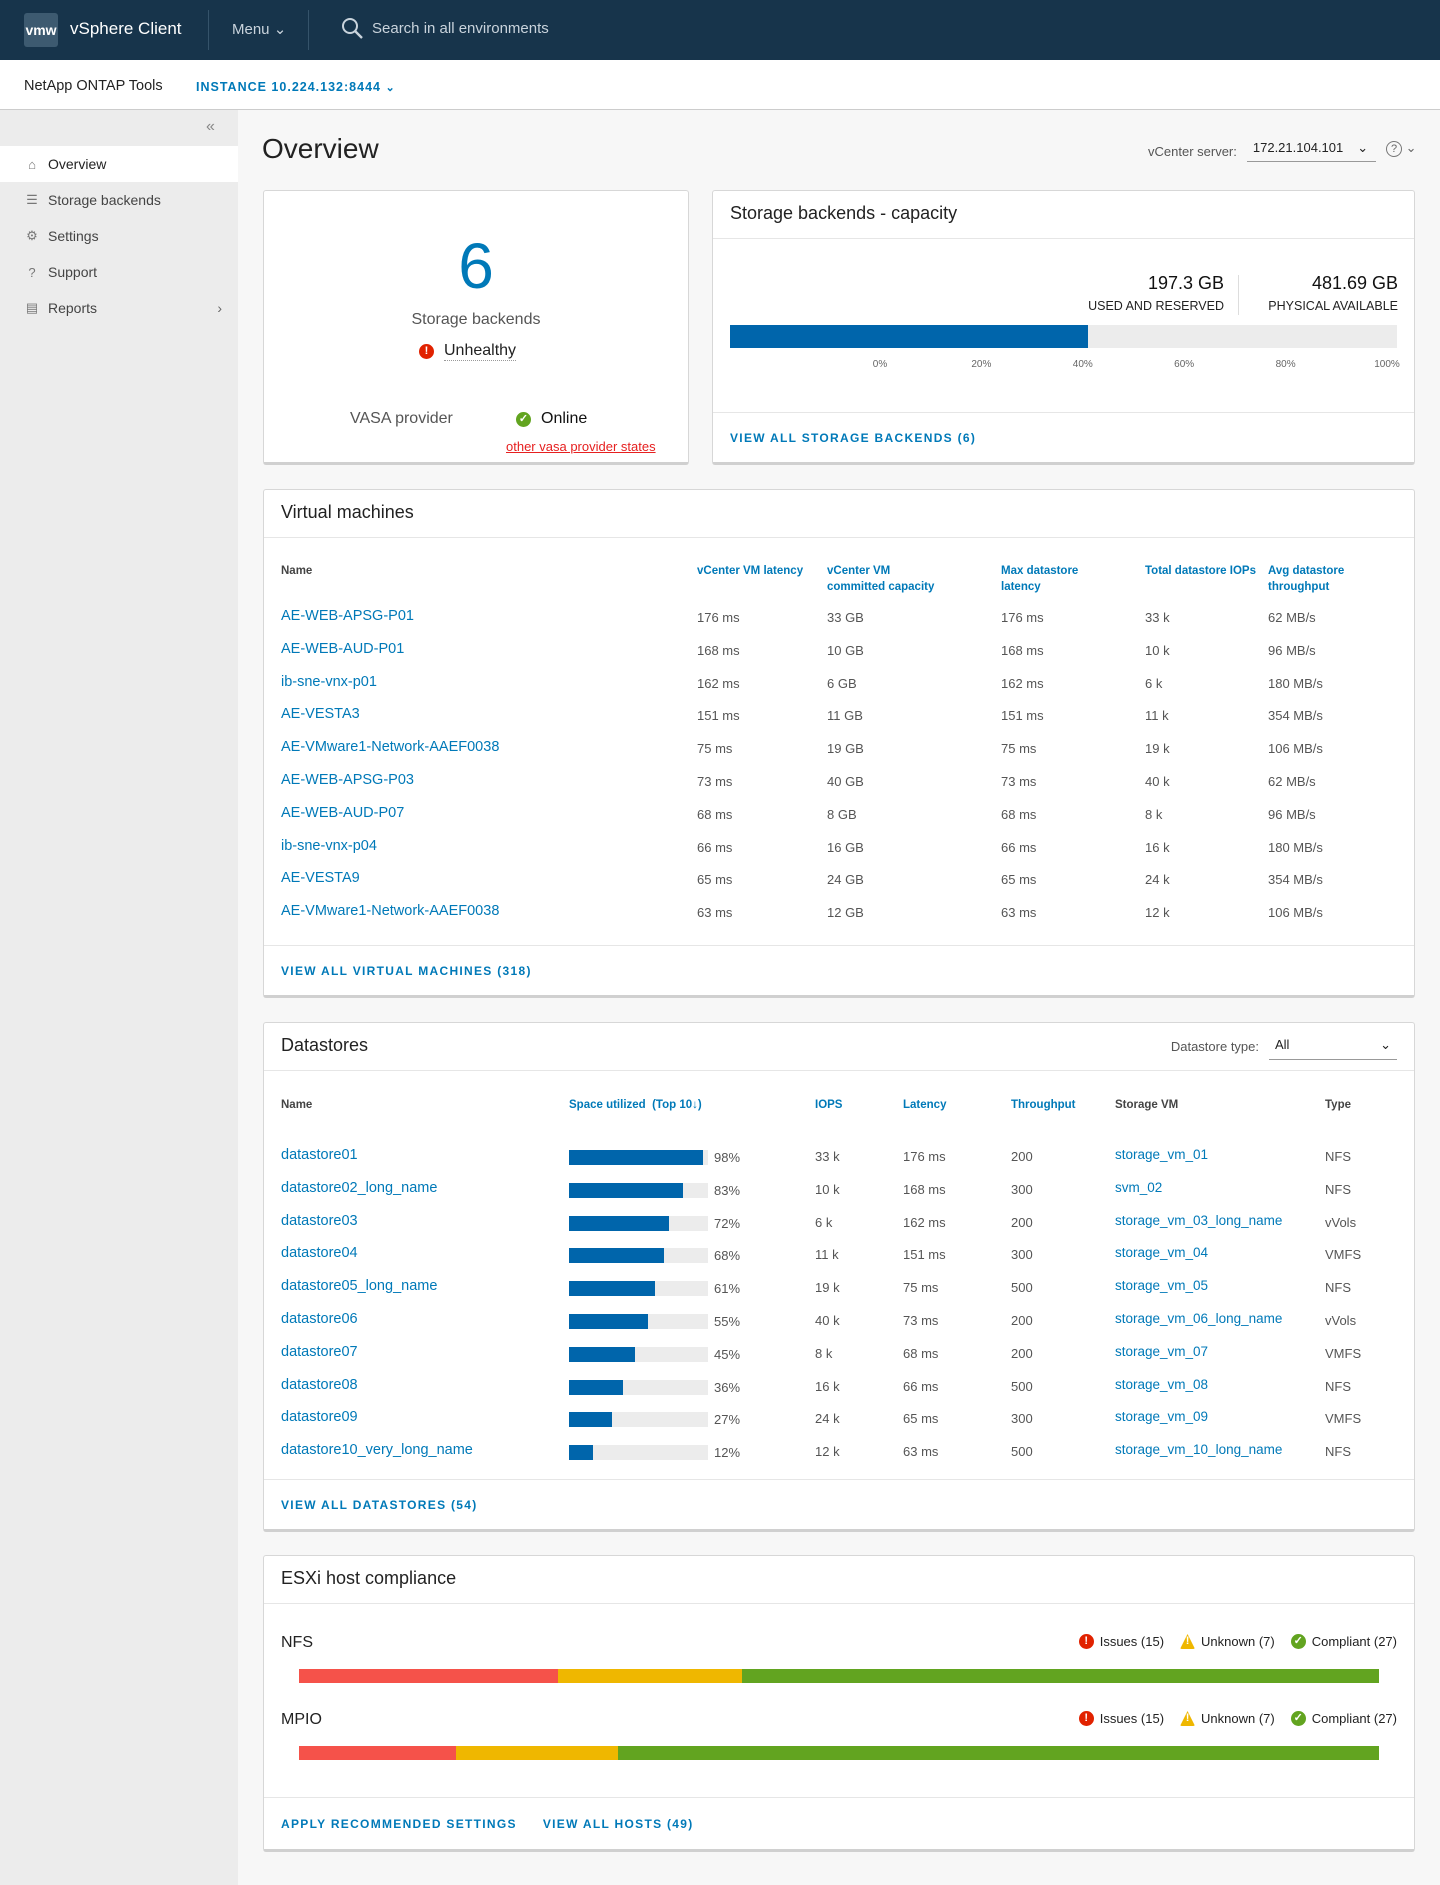 This screenshot has width=1440, height=1885. What do you see at coordinates (1292, 650) in the screenshot?
I see `table-cell: 96 MB/s` at bounding box center [1292, 650].